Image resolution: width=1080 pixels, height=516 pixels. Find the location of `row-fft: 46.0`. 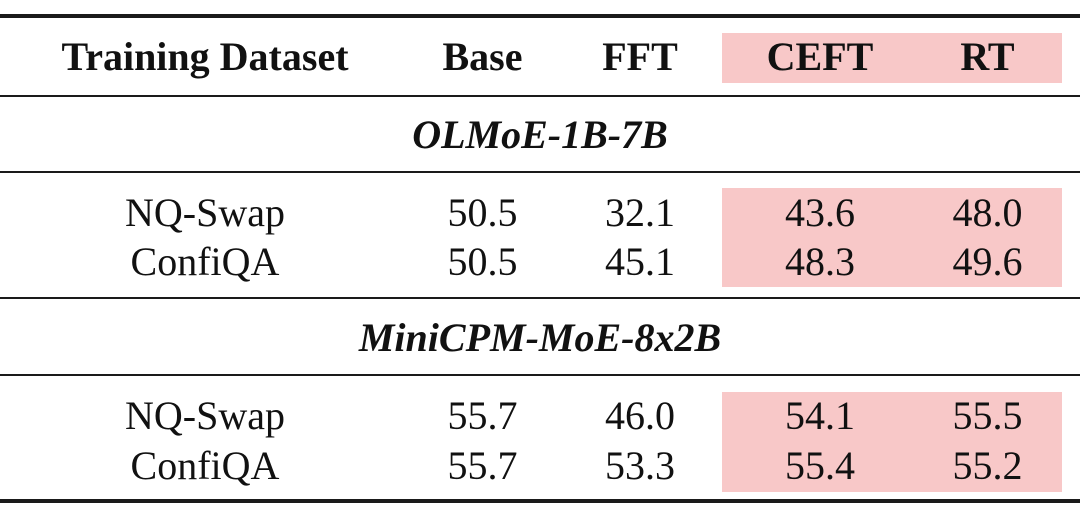

row-fft: 46.0 is located at coordinates (640, 415).